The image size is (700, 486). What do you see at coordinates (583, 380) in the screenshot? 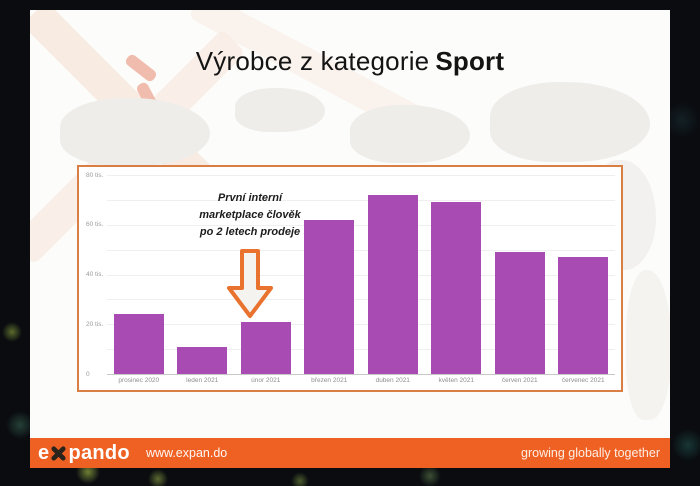
I see `x-tick-label: červenec 2021` at bounding box center [583, 380].